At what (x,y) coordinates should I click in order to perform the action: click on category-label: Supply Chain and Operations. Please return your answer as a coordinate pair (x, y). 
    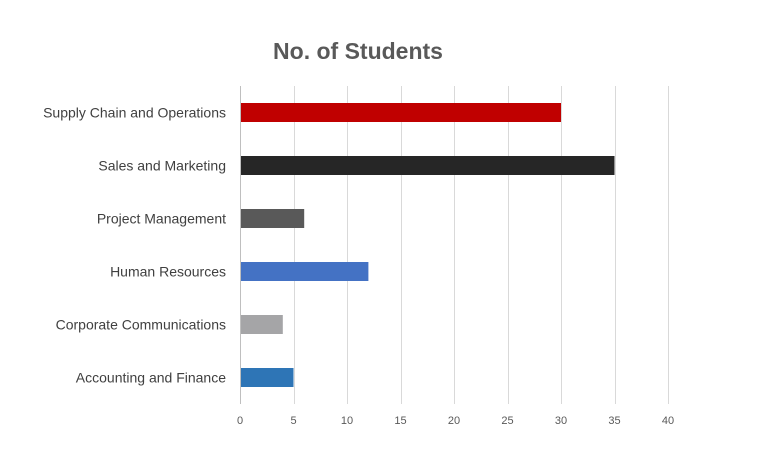
    Looking at the image, I should click on (134, 113).